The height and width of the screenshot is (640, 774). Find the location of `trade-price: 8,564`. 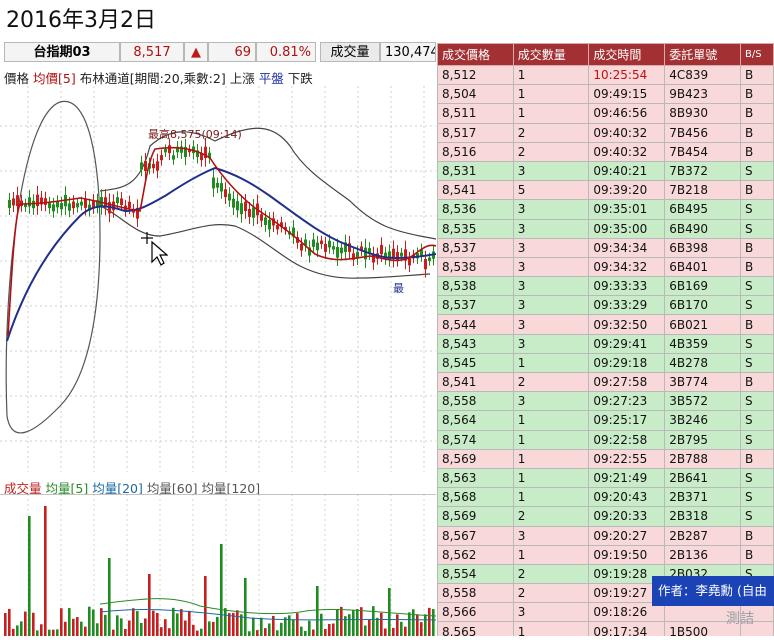

trade-price: 8,564 is located at coordinates (475, 420).